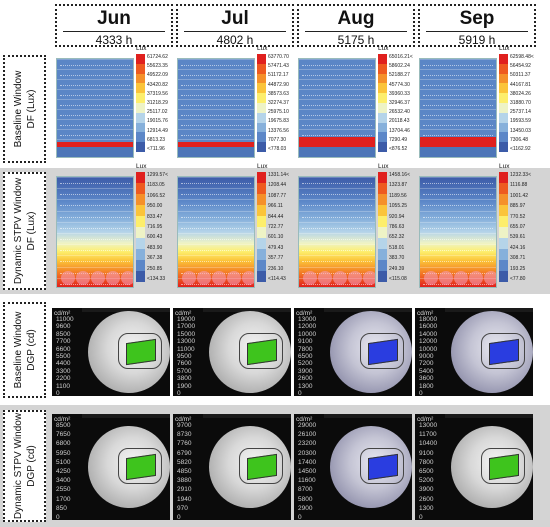  I want to click on legend-tick-label: 31218.29, so click(157, 103).